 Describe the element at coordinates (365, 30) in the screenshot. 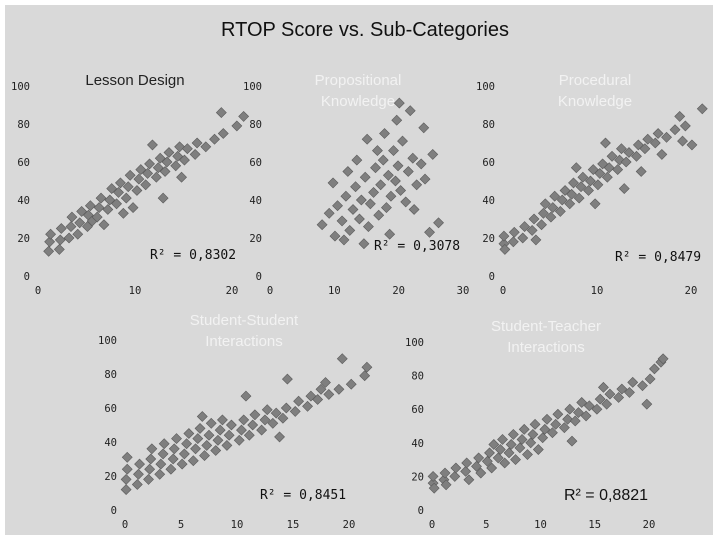

I see `slide-title: RTOP Score vs. Sub-Categories` at that location.